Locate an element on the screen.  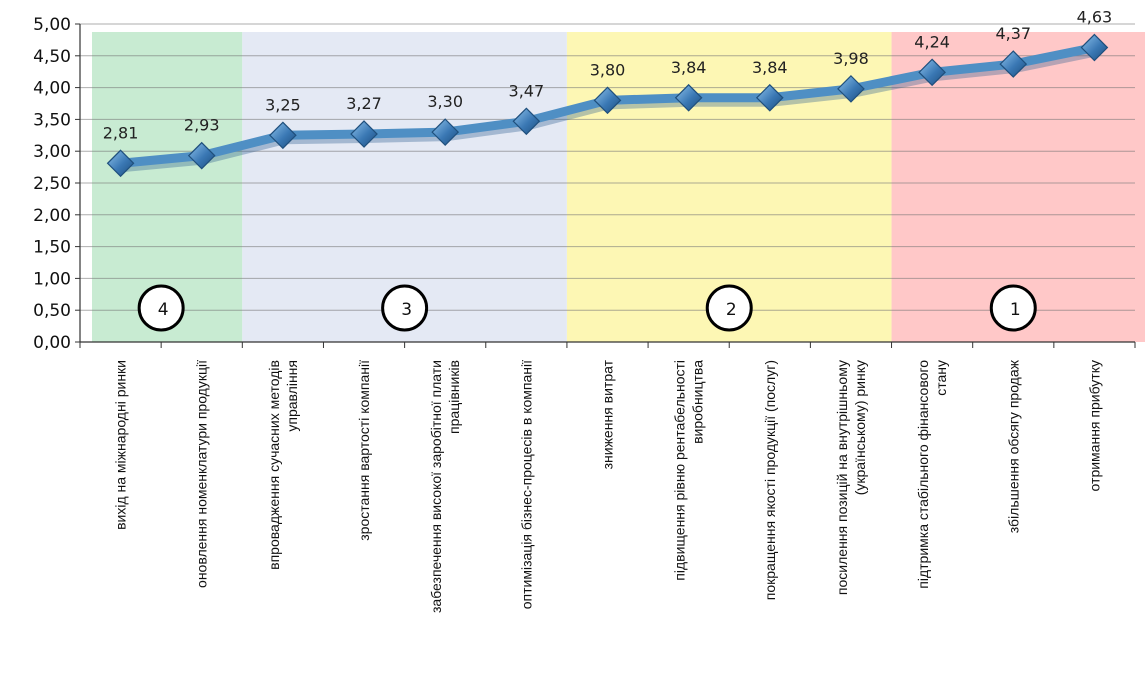
zone-badge-number: 1 is located at coordinates (1015, 310).